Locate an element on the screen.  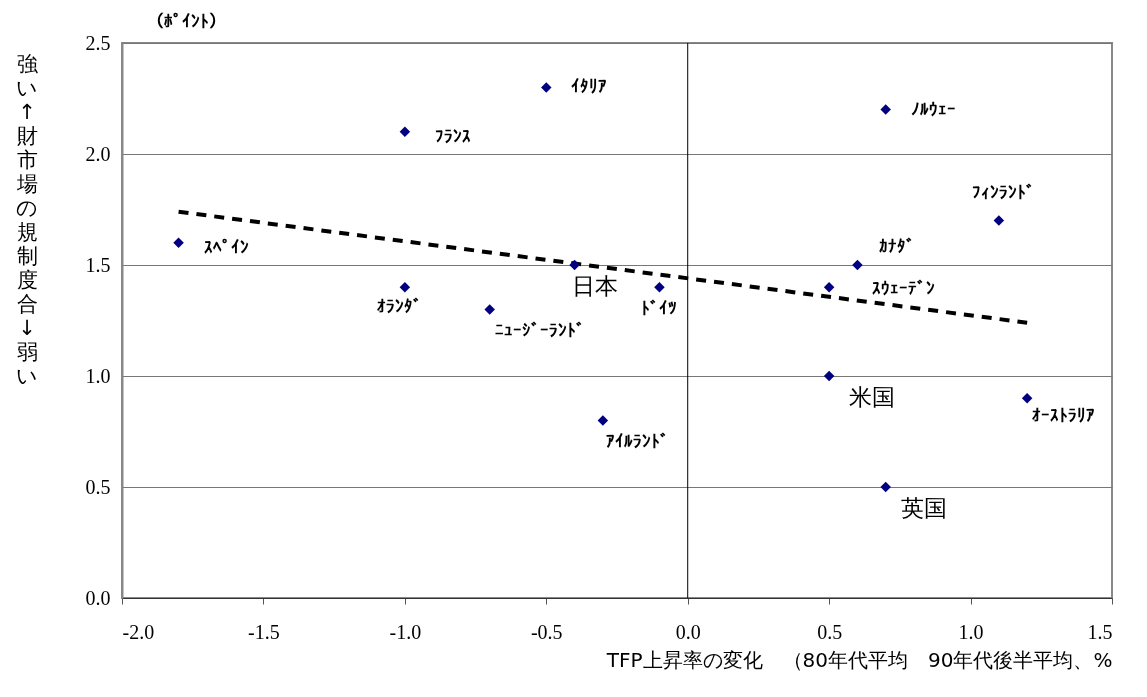
annotation: ﾄﾞｲﾂ is located at coordinates (659, 308).